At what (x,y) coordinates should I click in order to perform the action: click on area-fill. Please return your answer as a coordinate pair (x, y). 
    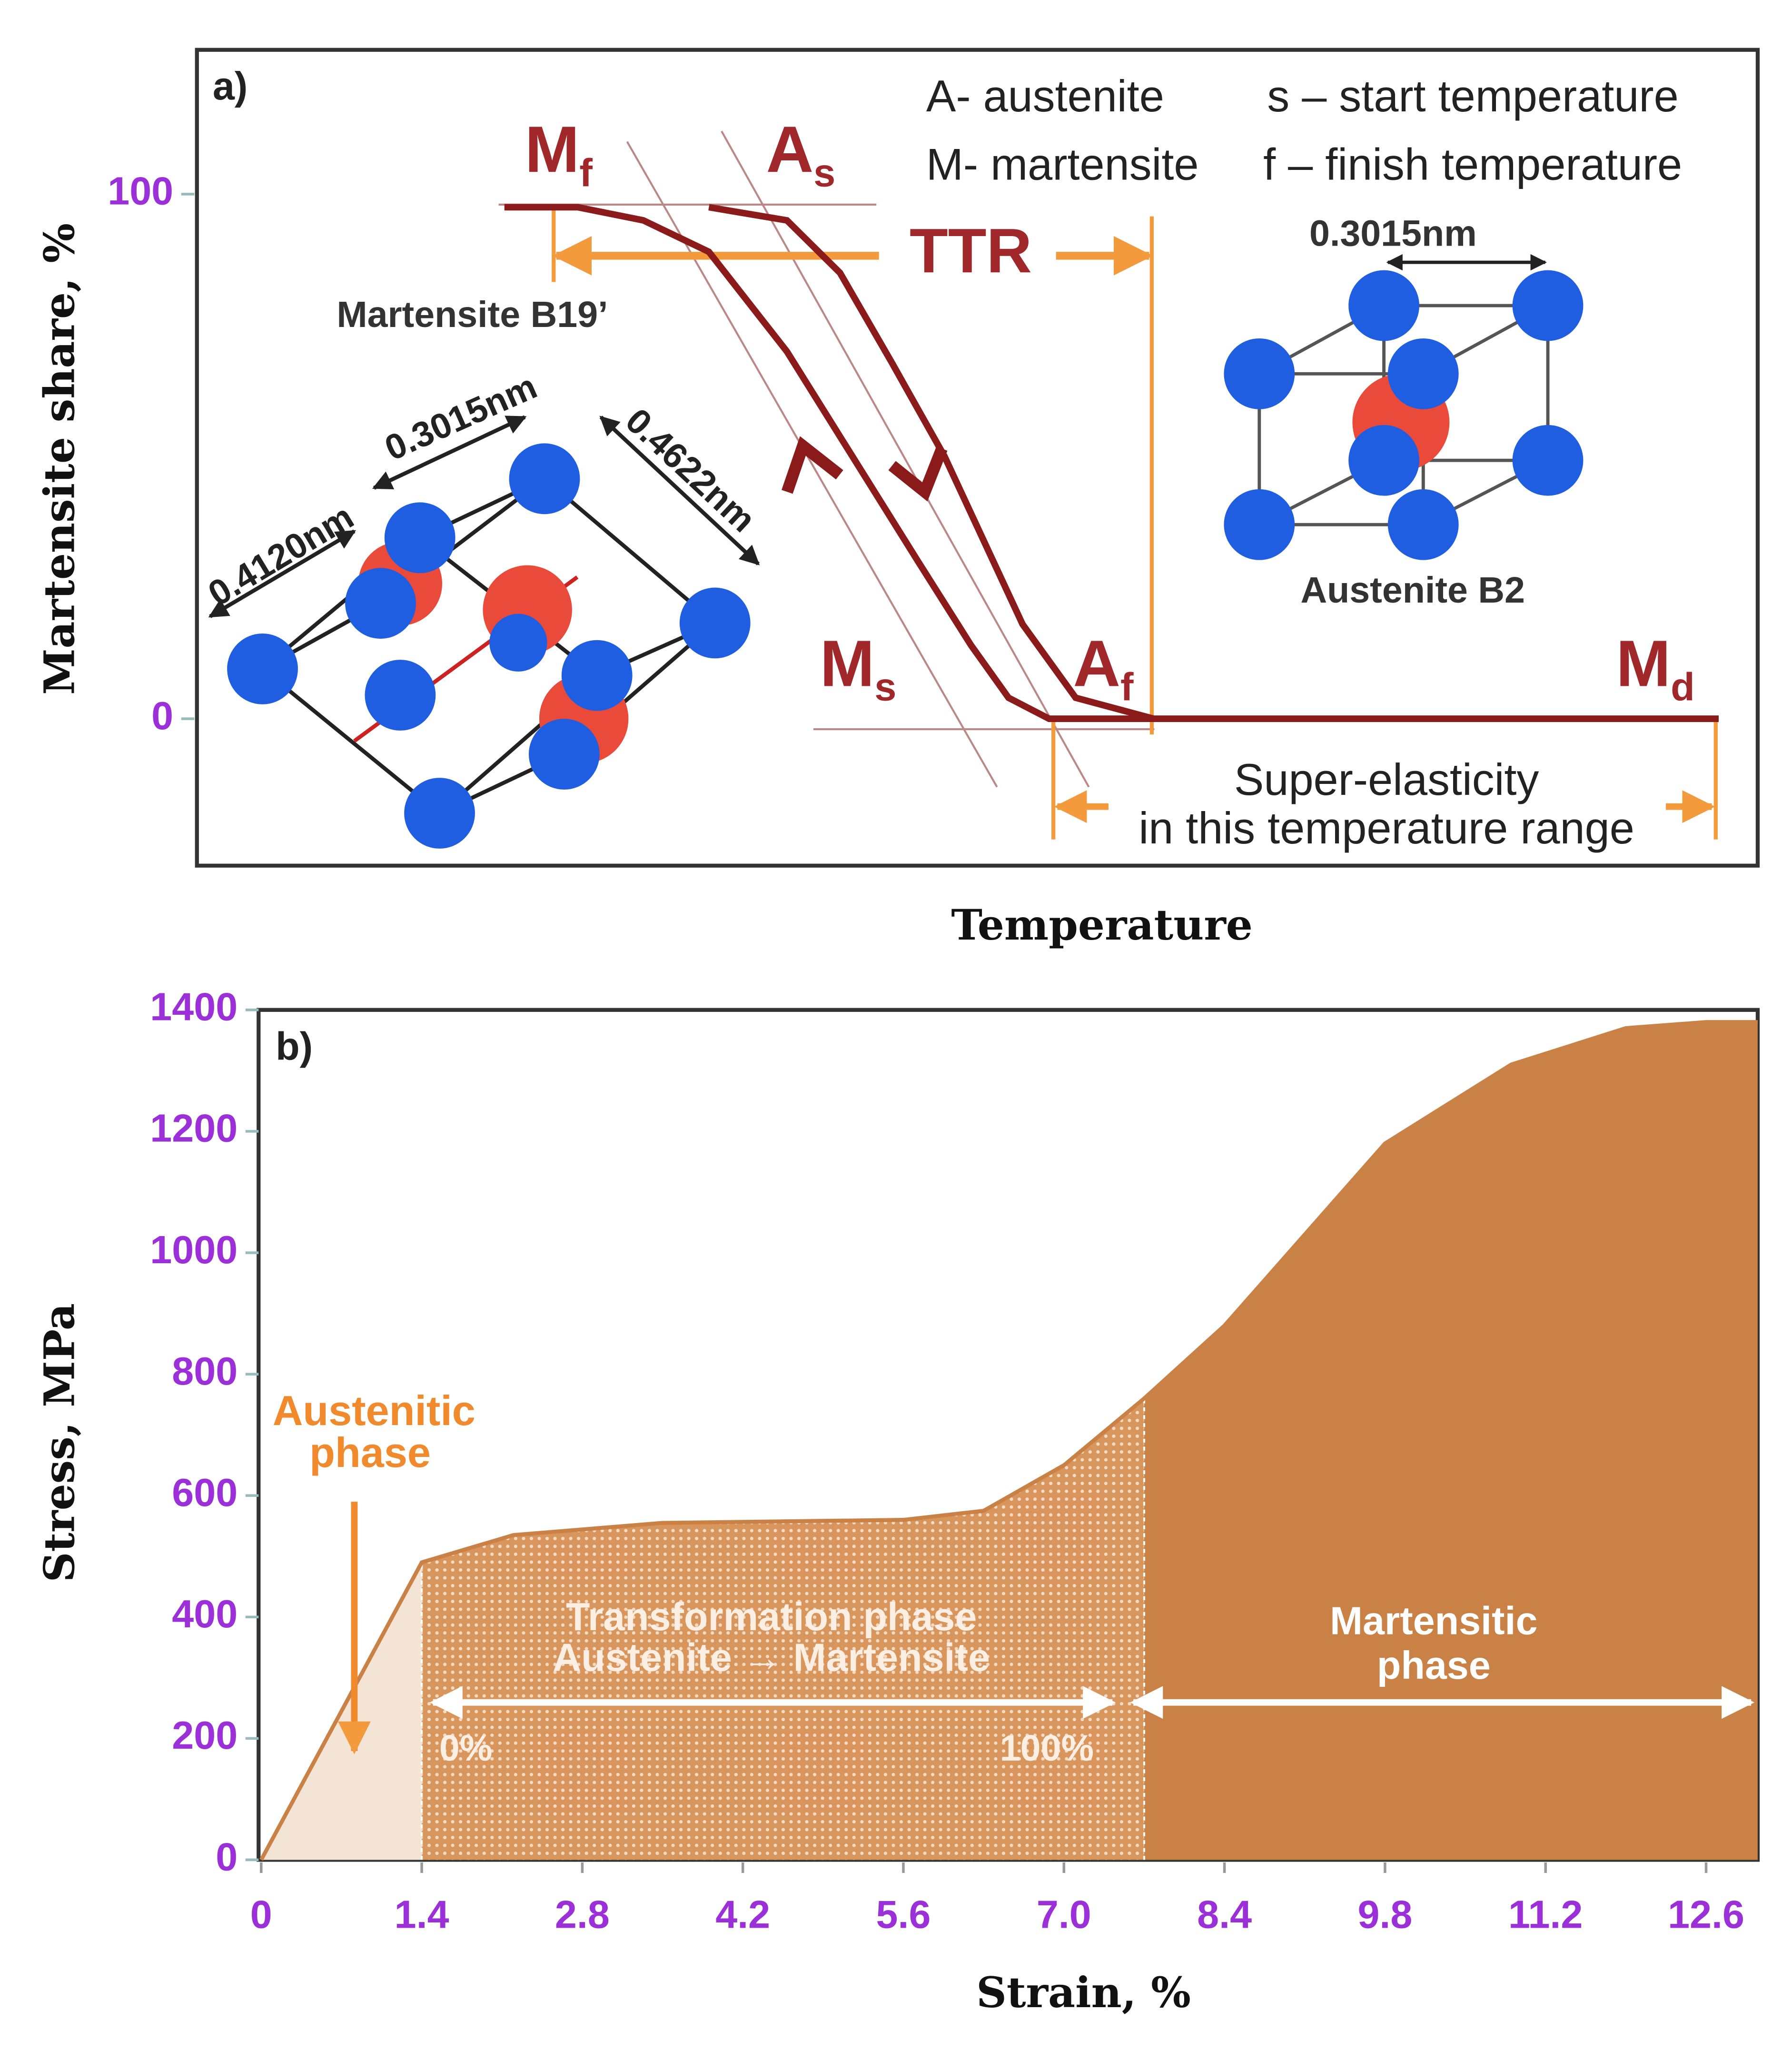
    Looking at the image, I should click on (1451, 1441).